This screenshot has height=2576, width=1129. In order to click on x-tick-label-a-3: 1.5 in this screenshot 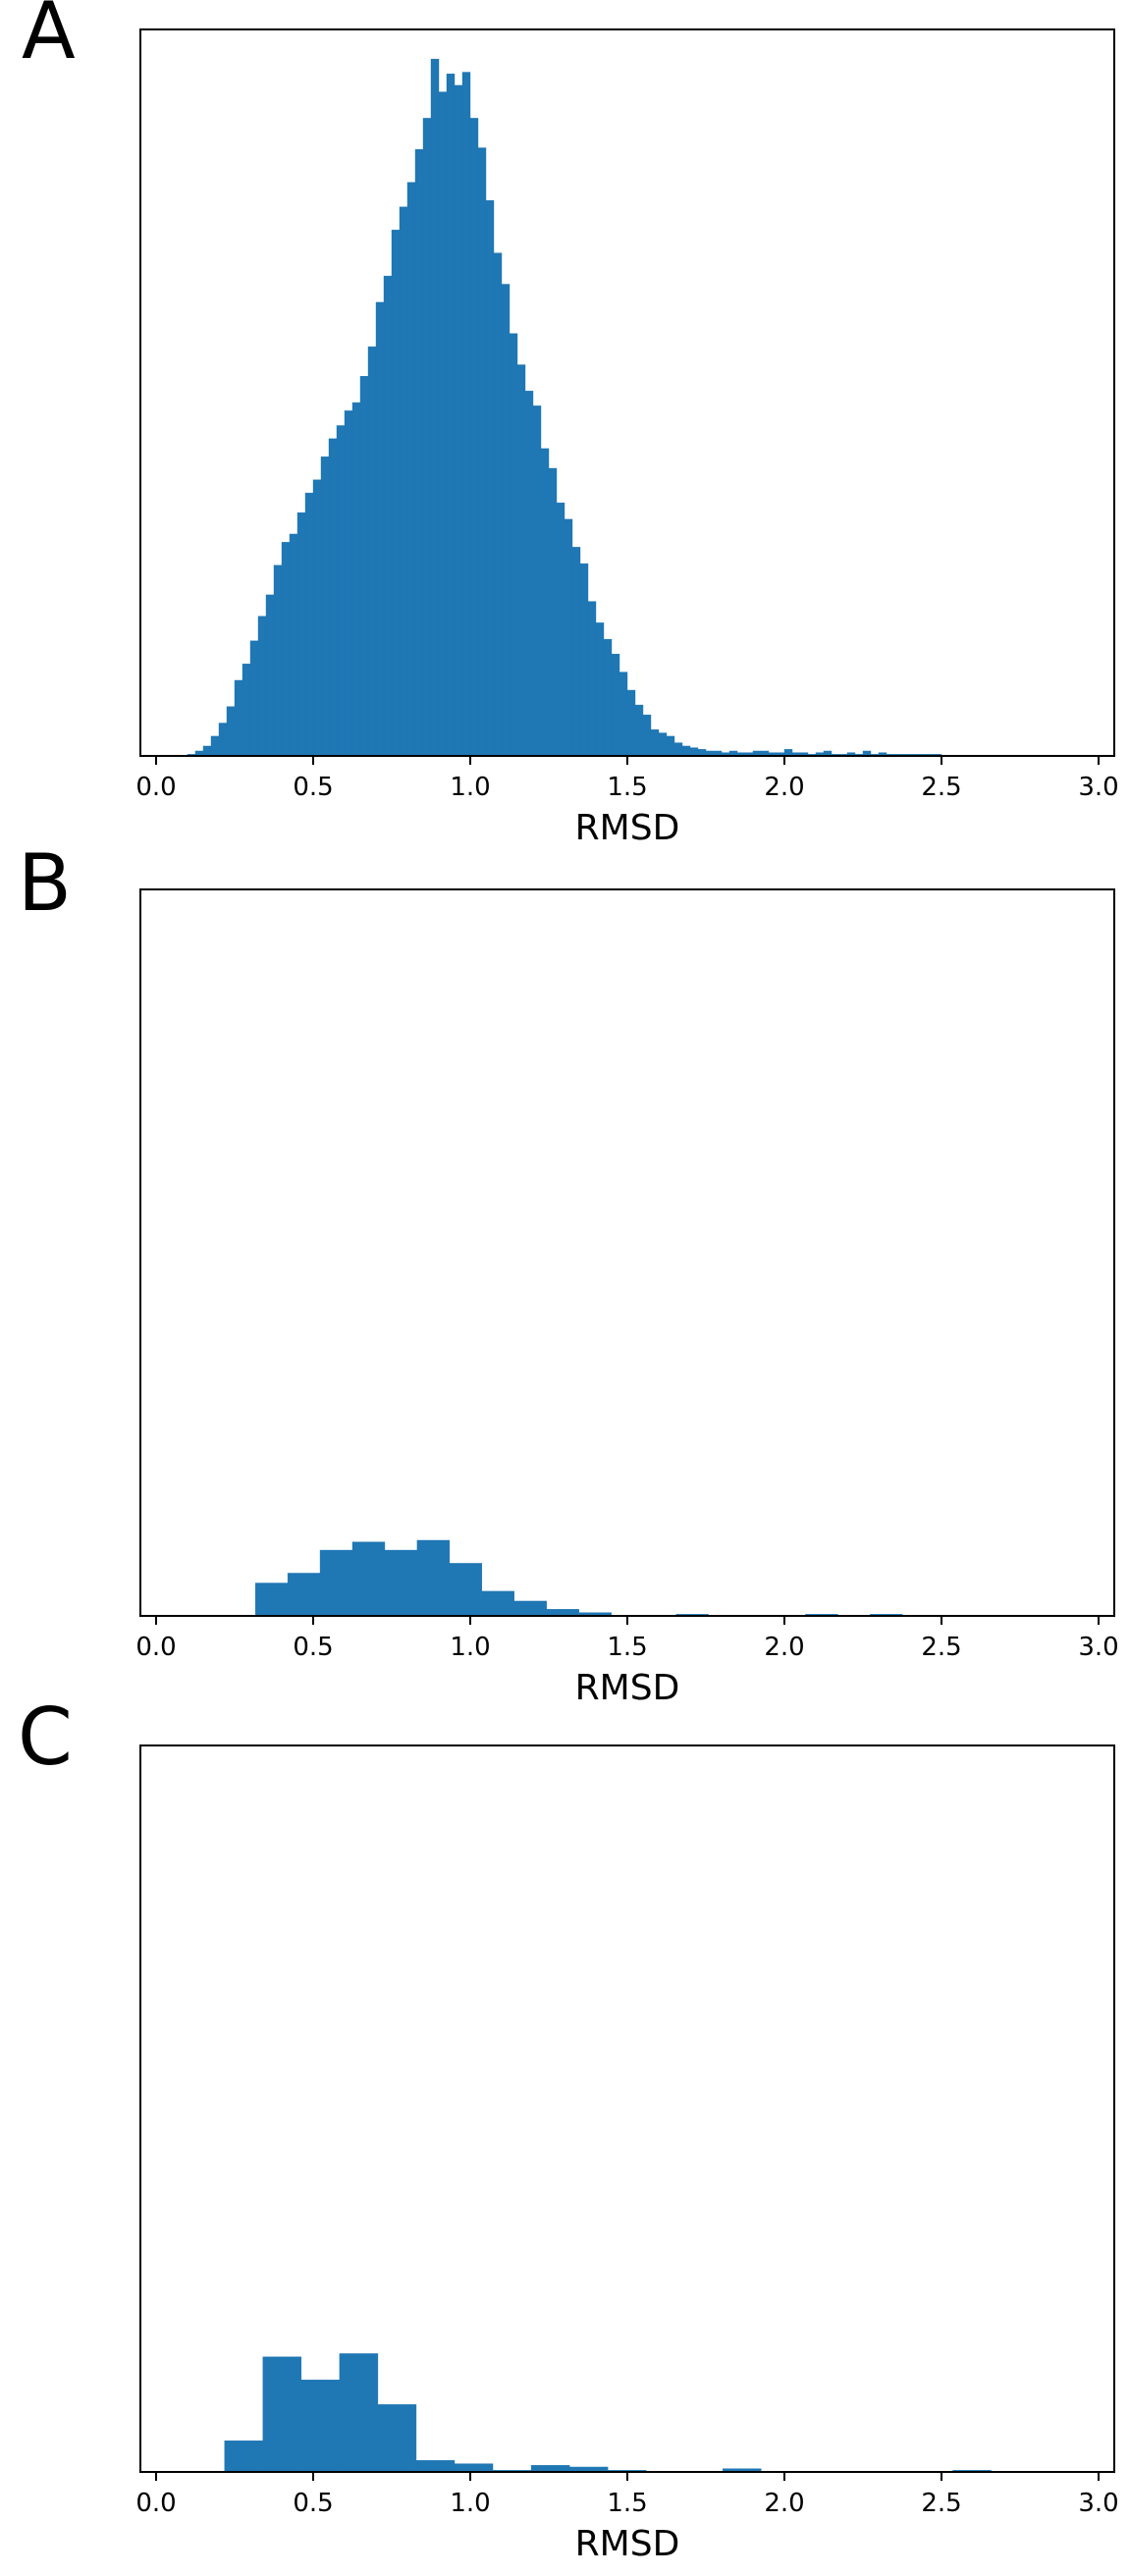, I will do `click(627, 787)`.